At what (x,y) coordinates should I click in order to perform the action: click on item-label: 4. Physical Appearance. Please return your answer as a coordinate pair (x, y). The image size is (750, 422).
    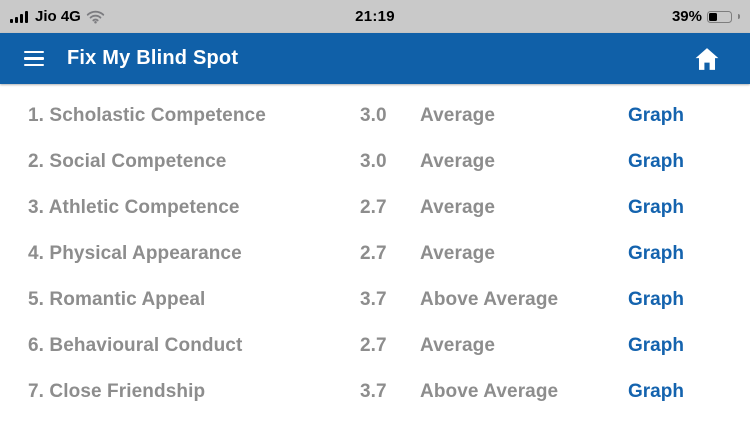
    Looking at the image, I should click on (135, 253).